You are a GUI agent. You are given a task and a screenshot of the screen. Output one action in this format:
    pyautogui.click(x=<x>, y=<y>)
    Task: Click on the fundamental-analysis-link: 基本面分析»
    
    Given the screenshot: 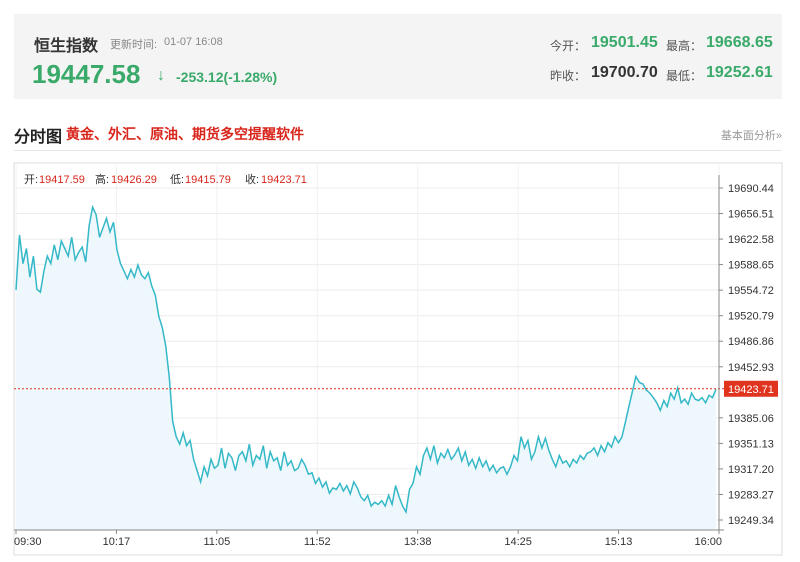 What is the action you would take?
    pyautogui.click(x=751, y=136)
    